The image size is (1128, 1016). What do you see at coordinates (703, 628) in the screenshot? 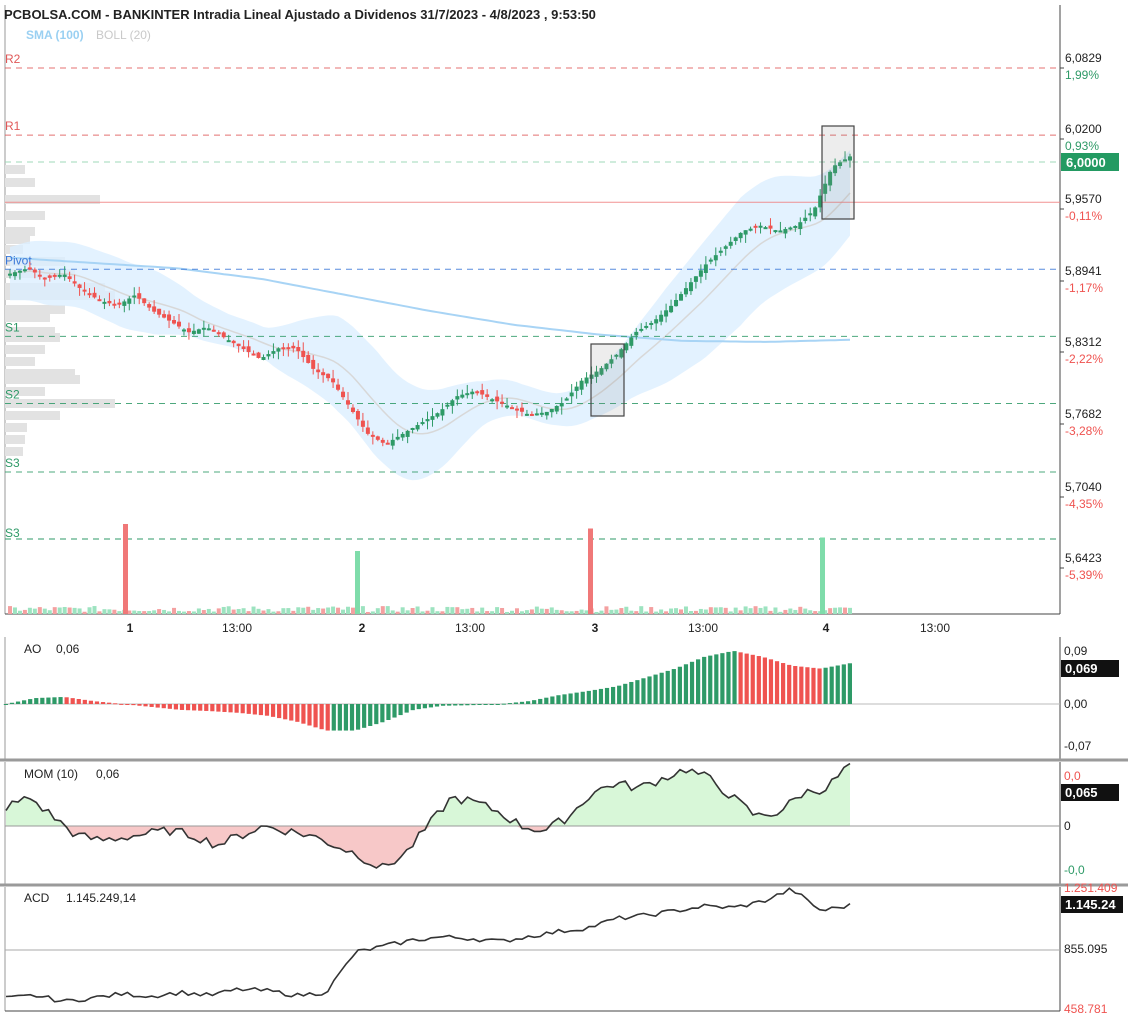
I see `x-axis-label: 13:00` at bounding box center [703, 628].